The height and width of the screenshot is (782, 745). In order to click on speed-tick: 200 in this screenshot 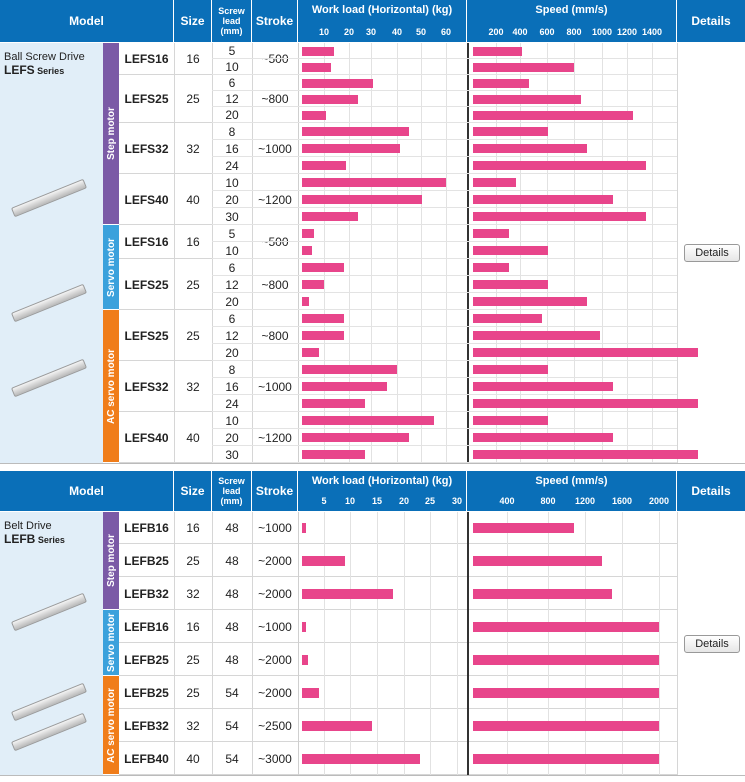, I will do `click(496, 32)`.